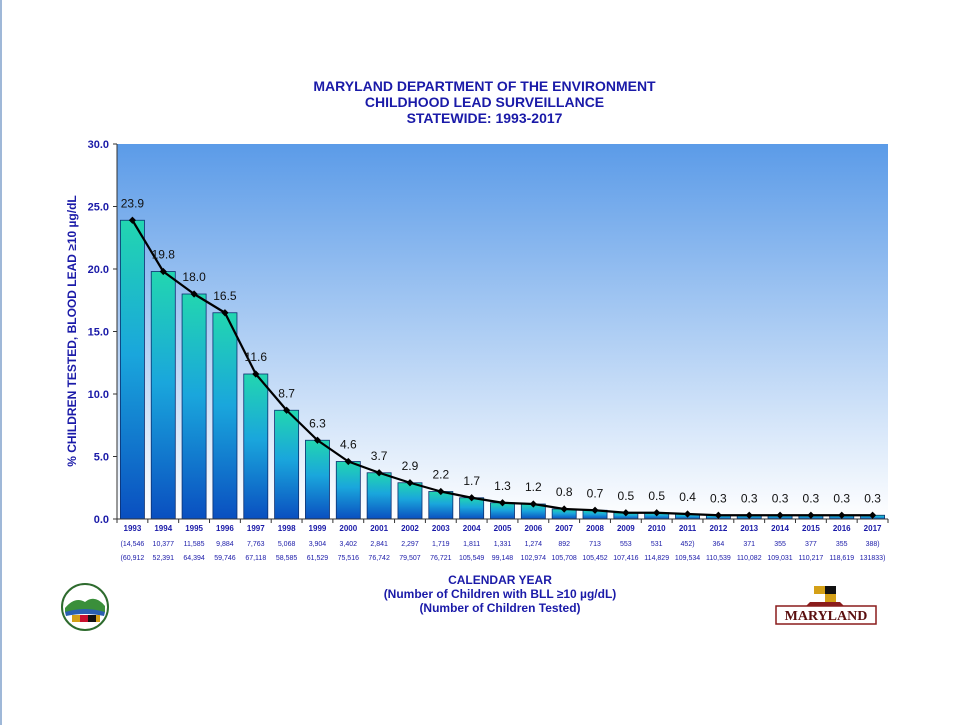 The width and height of the screenshot is (969, 725). Describe the element at coordinates (287, 544) in the screenshot. I see `bll-count-label: 5,068` at that location.